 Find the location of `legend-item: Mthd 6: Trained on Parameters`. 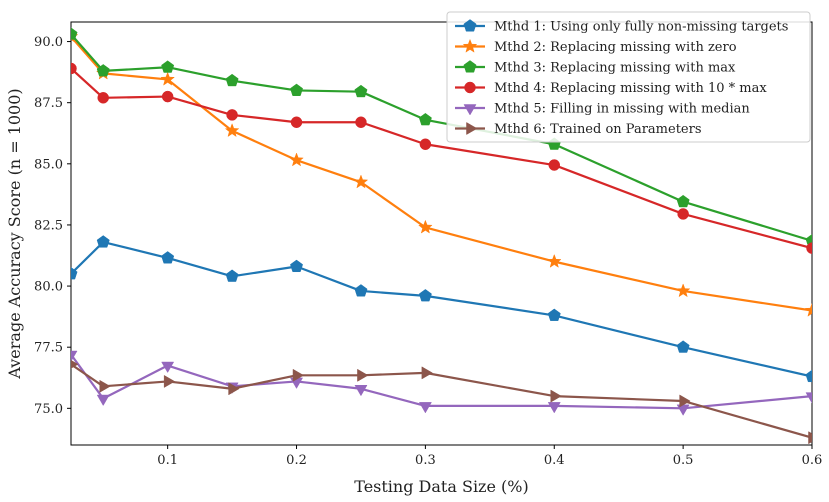

legend-item: Mthd 6: Trained on Parameters is located at coordinates (578, 129).